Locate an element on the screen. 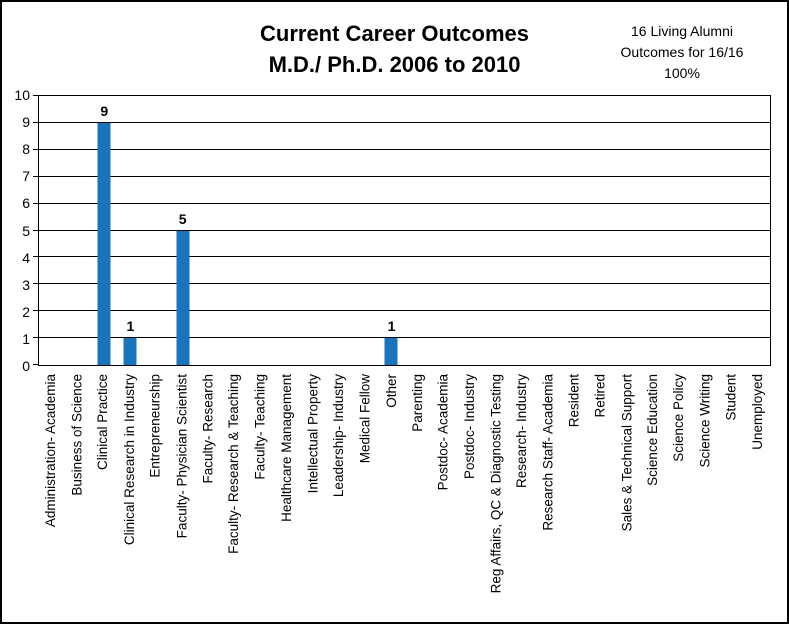 The image size is (789, 624). x-label-cell: Sales & Technical Support is located at coordinates (627, 495).